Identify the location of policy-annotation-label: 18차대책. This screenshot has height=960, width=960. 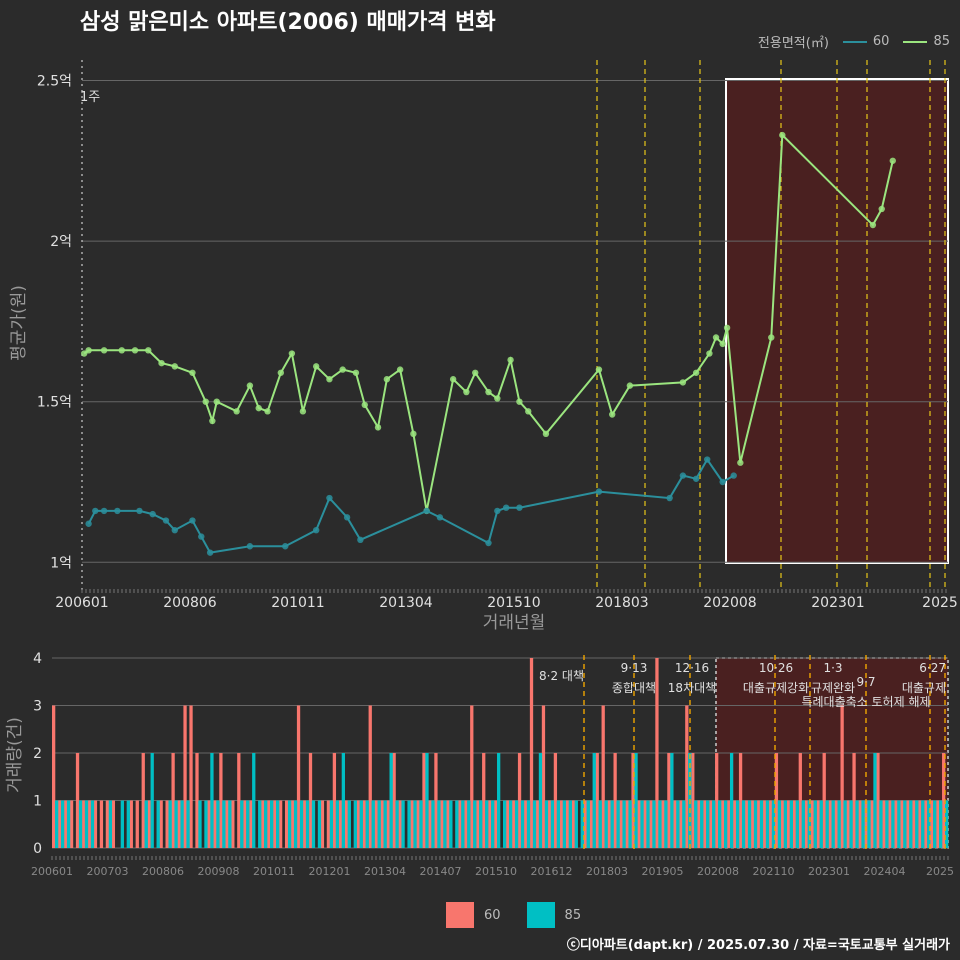
(692, 687).